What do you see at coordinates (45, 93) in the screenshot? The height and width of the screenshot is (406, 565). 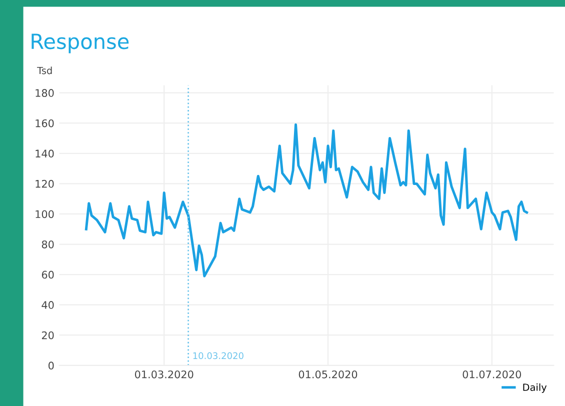 I see `y-tick-label: 180` at bounding box center [45, 93].